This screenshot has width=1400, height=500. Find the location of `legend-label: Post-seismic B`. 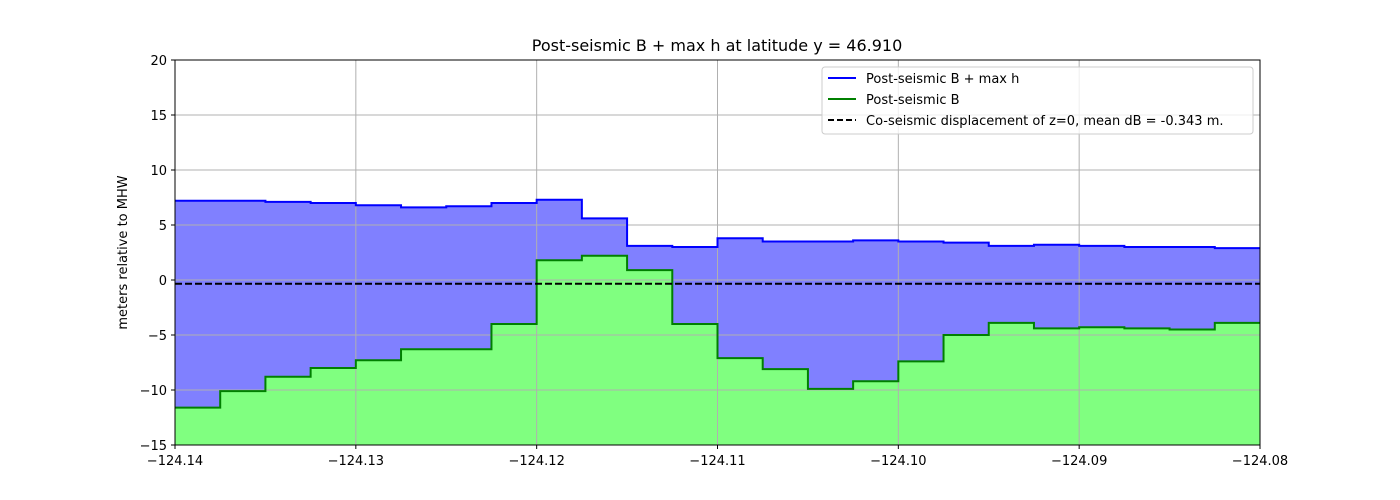

legend-label: Post-seismic B is located at coordinates (913, 100).